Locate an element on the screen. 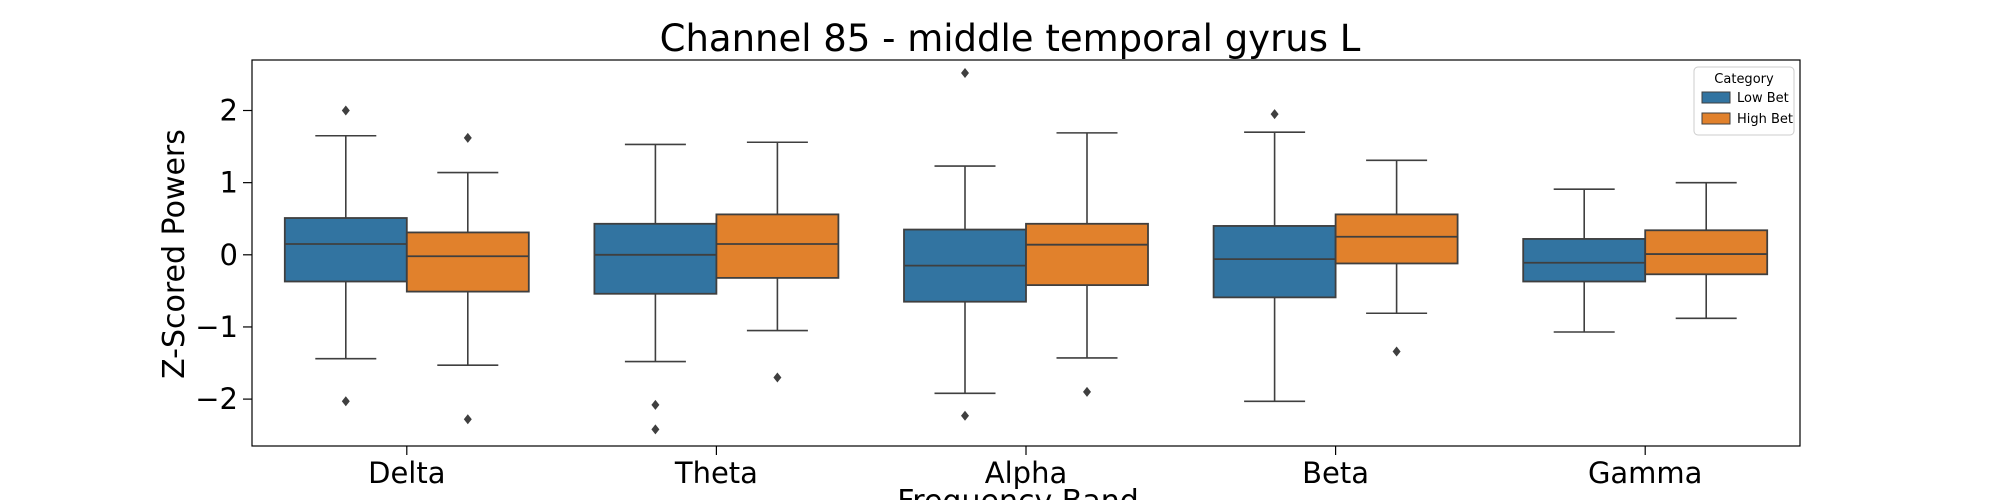  y-tick-label: −2 is located at coordinates (216, 399).